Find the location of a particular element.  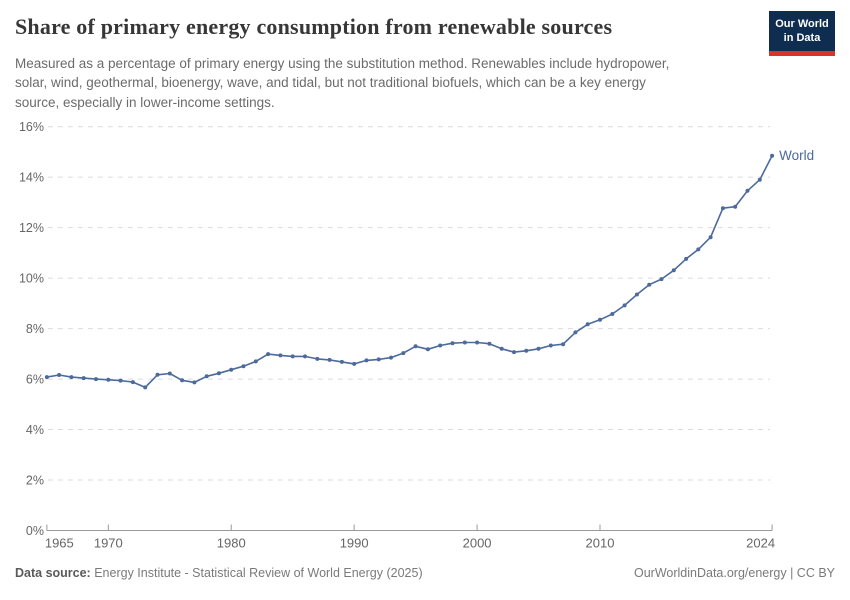

owid-logo: Our World in Data is located at coordinates (802, 33).